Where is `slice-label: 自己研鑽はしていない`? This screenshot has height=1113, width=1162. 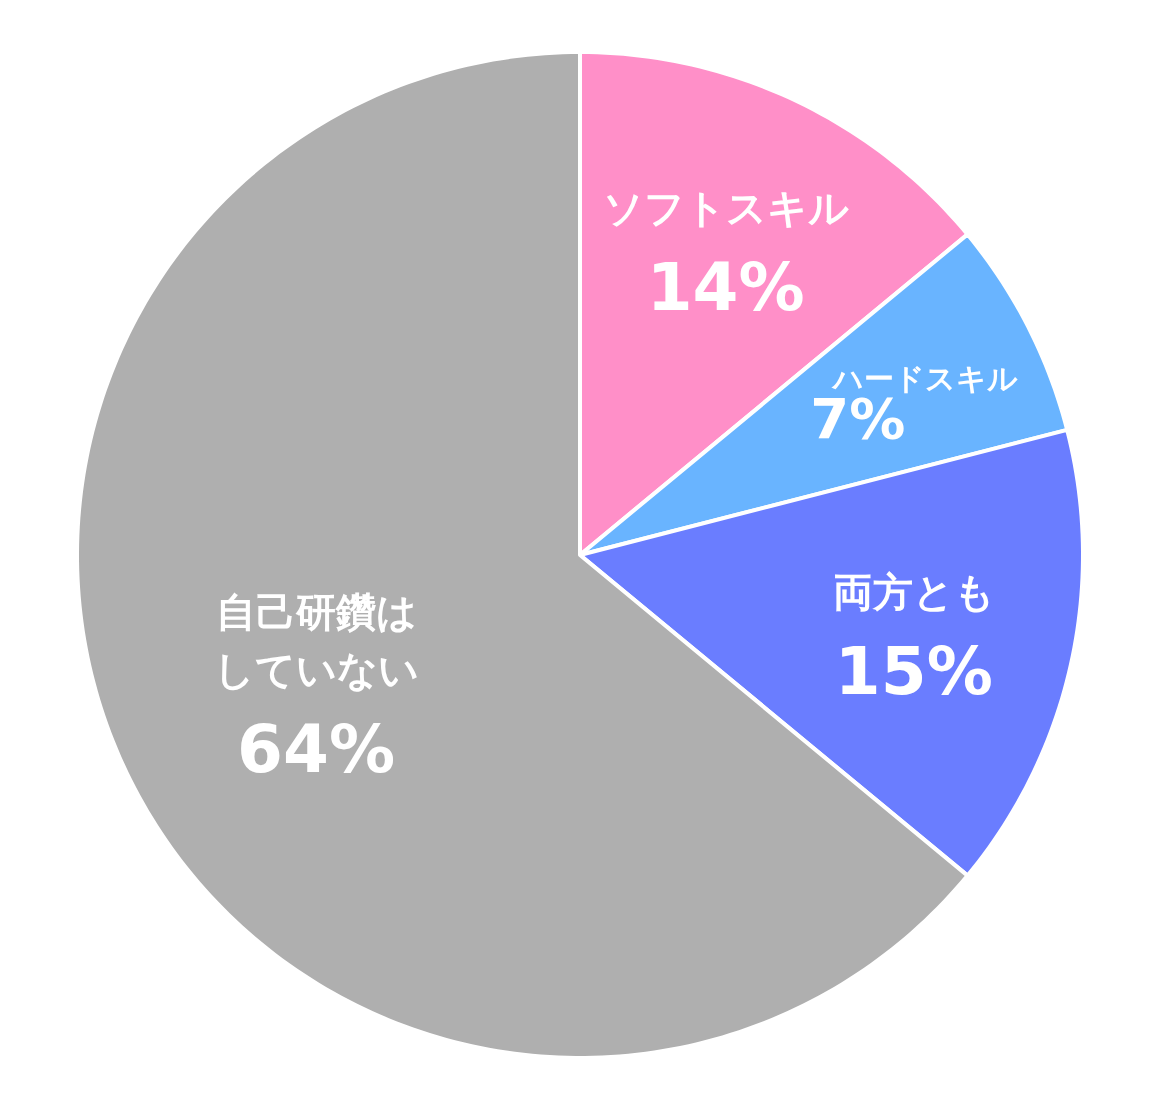 slice-label: 自己研鑽はしていない is located at coordinates (316, 641).